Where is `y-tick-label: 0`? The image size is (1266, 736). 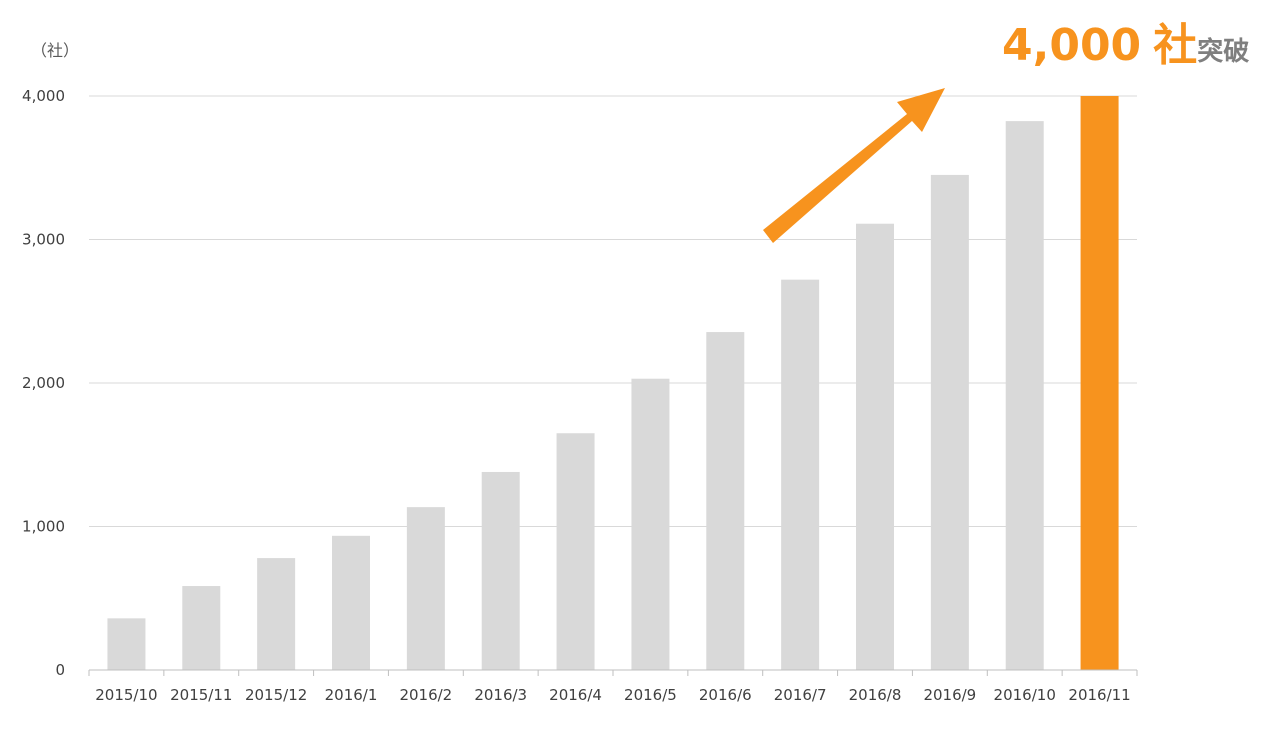
y-tick-label: 0 is located at coordinates (60, 670).